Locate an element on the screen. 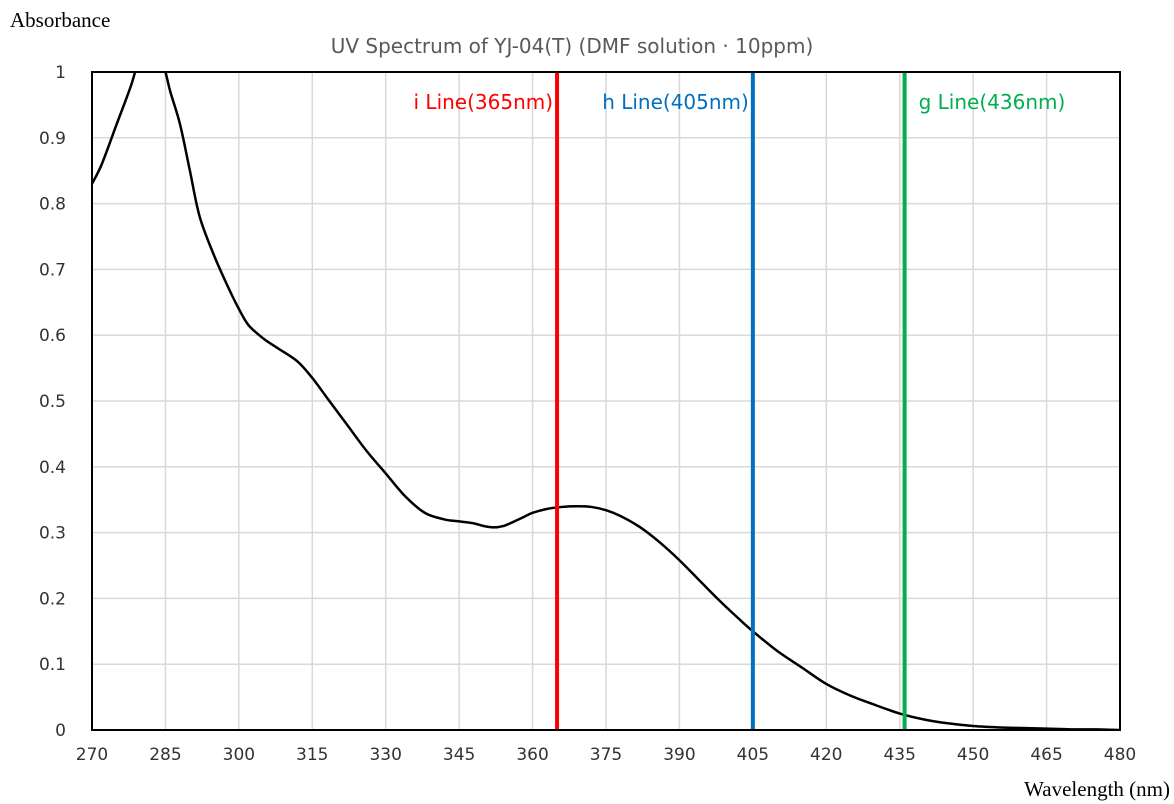  y-tick-label: 0.5 is located at coordinates (52, 402).